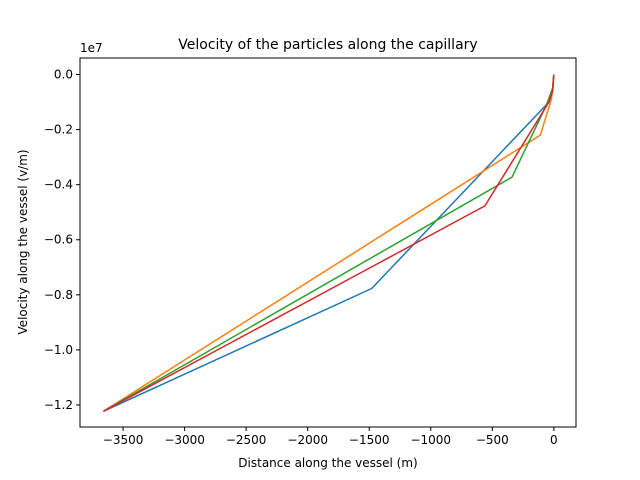  Describe the element at coordinates (91, 48) in the screenshot. I see `y-axis-offset-label: 1e7` at that location.